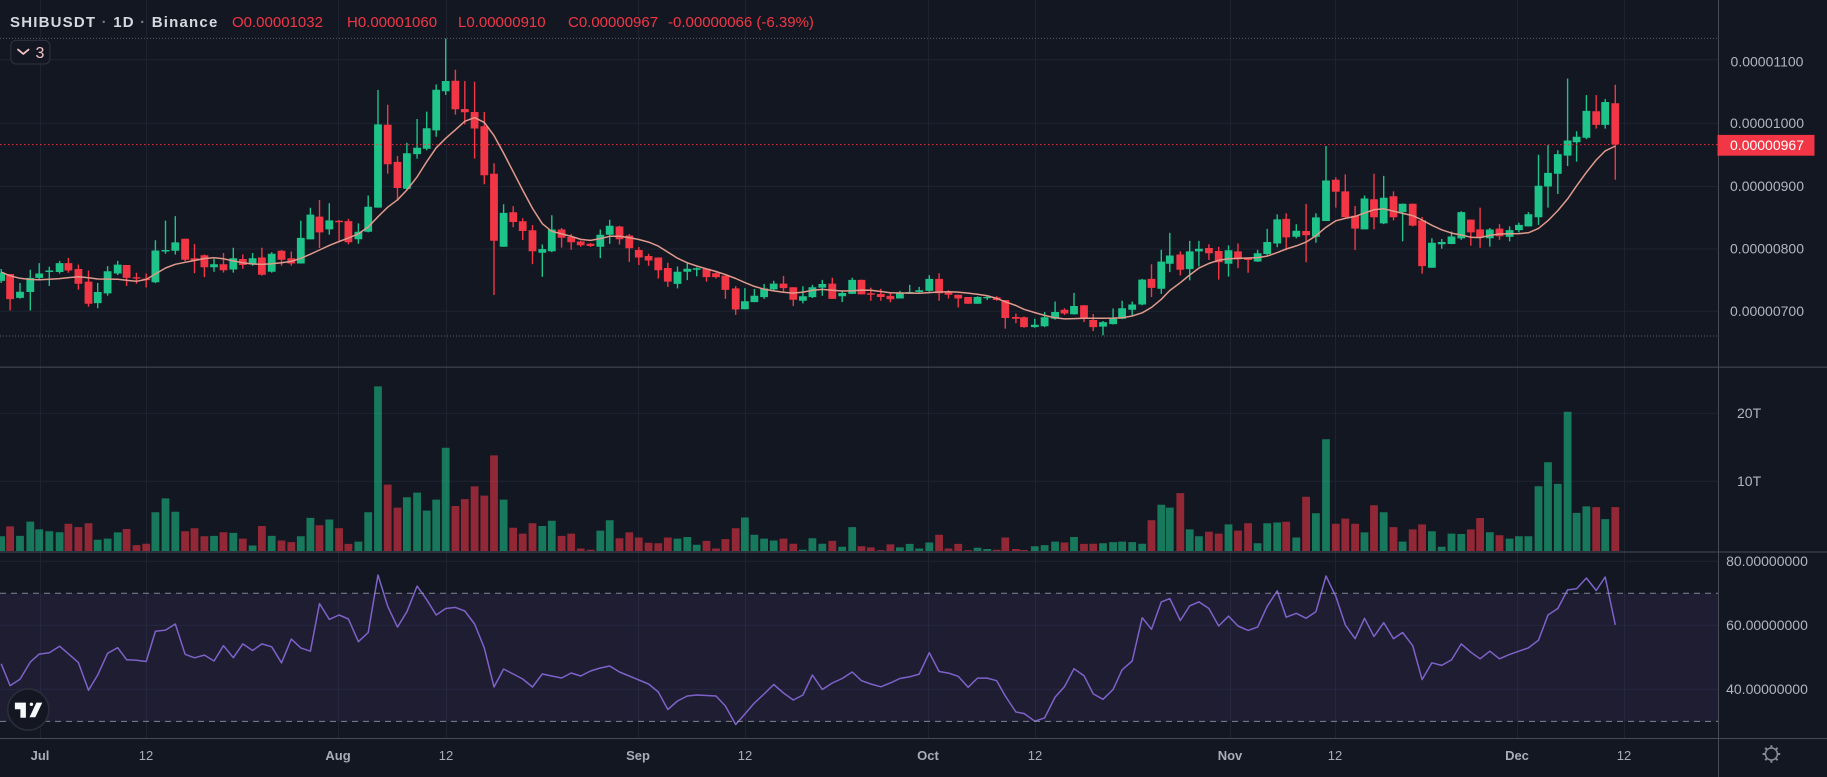 The width and height of the screenshot is (1827, 777). Describe the element at coordinates (114, 22) in the screenshot. I see `svg-text: SHIBUSDT · 1D · Binance` at that location.